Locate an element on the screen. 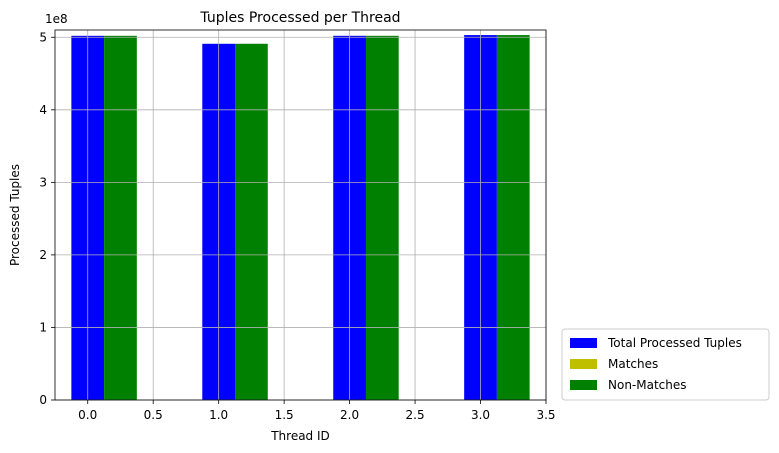  x-tick-label: 3.5 is located at coordinates (545, 415).